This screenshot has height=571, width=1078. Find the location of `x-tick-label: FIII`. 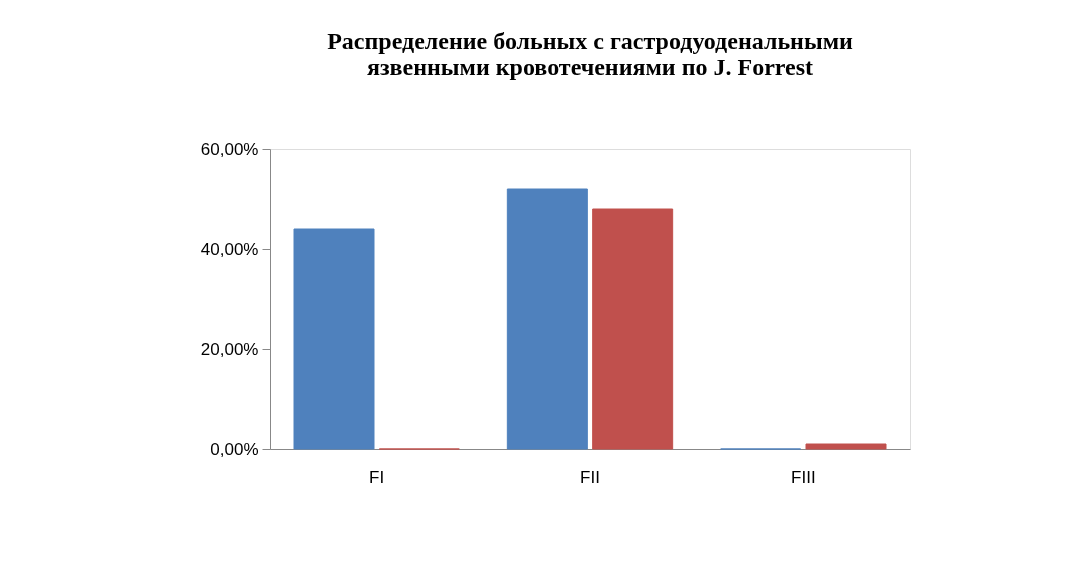

x-tick-label: FIII is located at coordinates (803, 477).